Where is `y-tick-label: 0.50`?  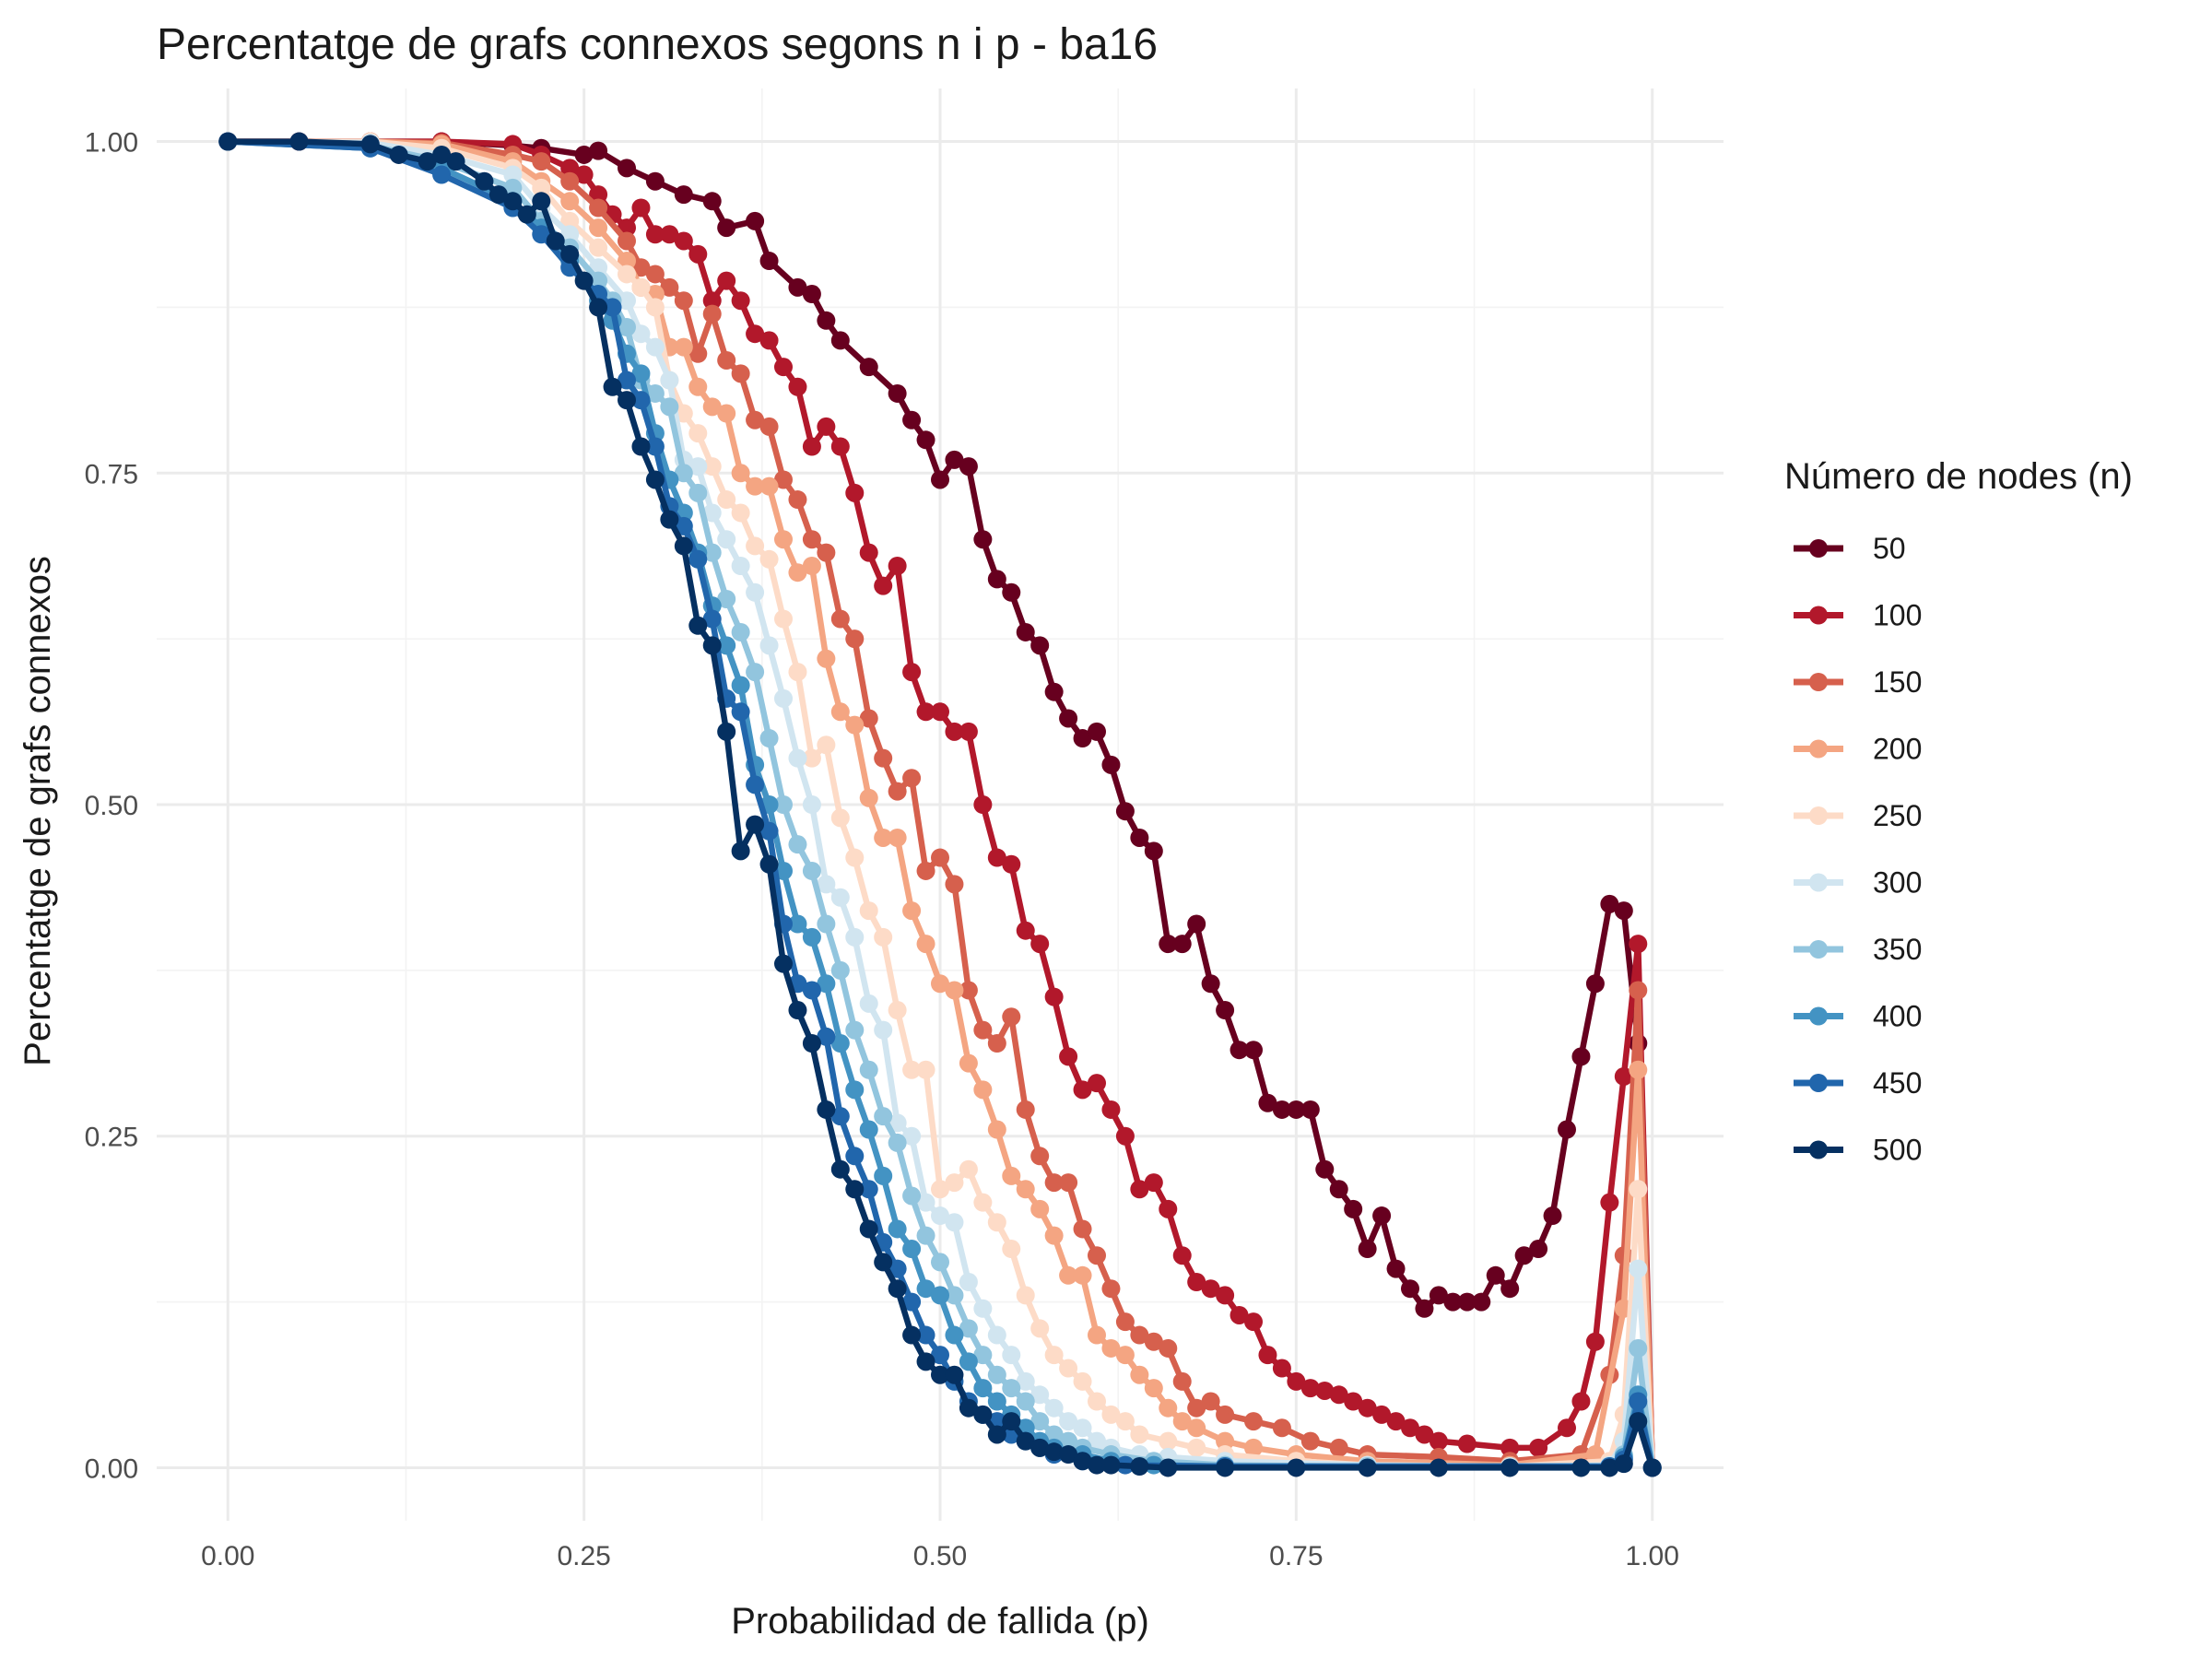 y-tick-label: 0.50 is located at coordinates (111, 806).